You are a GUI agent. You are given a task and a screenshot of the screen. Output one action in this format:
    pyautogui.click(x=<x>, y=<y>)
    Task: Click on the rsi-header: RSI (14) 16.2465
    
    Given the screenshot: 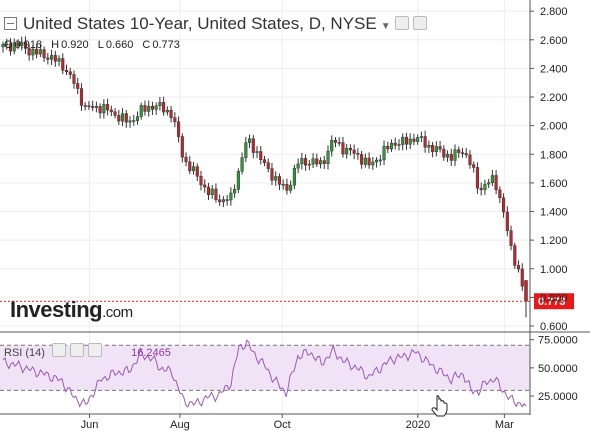 What is the action you would take?
    pyautogui.click(x=87, y=351)
    